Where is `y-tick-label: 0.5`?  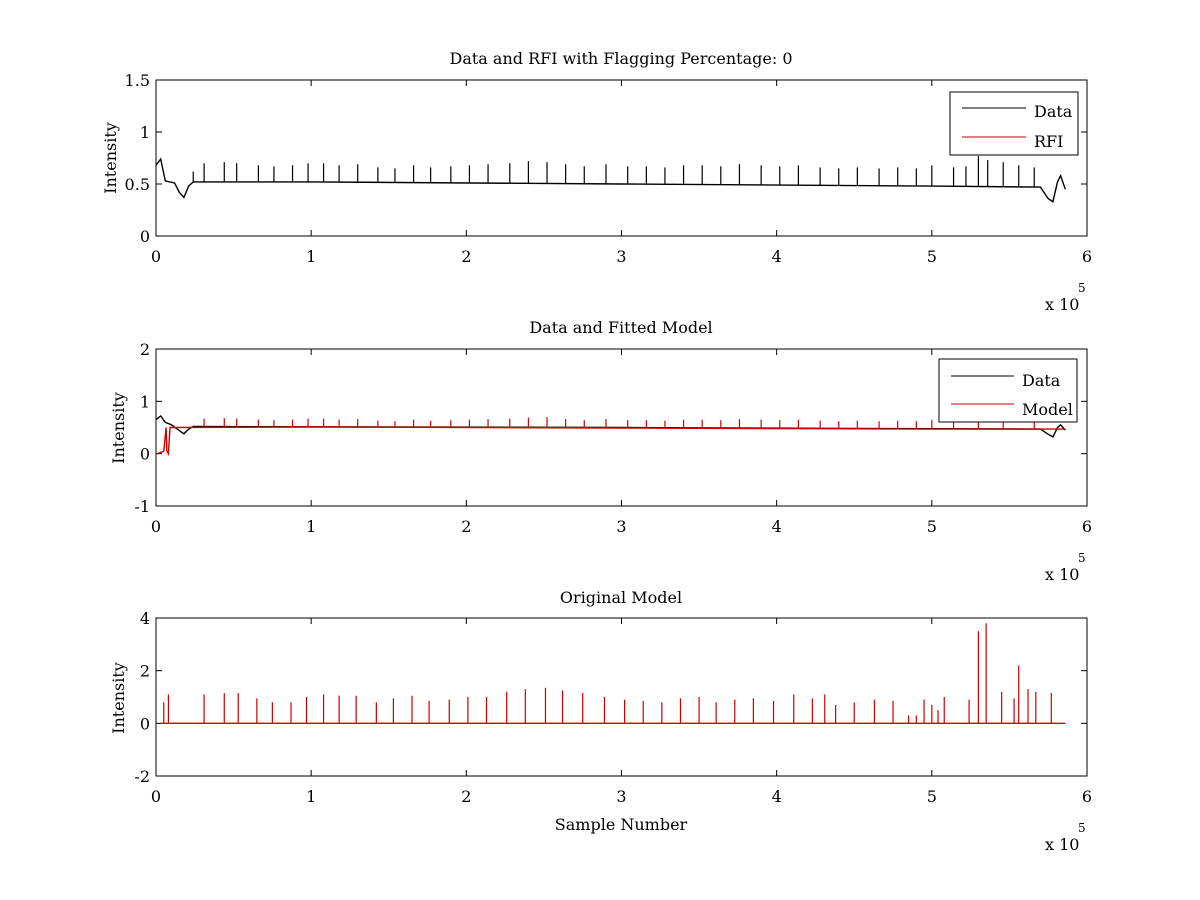
y-tick-label: 0.5 is located at coordinates (137, 184).